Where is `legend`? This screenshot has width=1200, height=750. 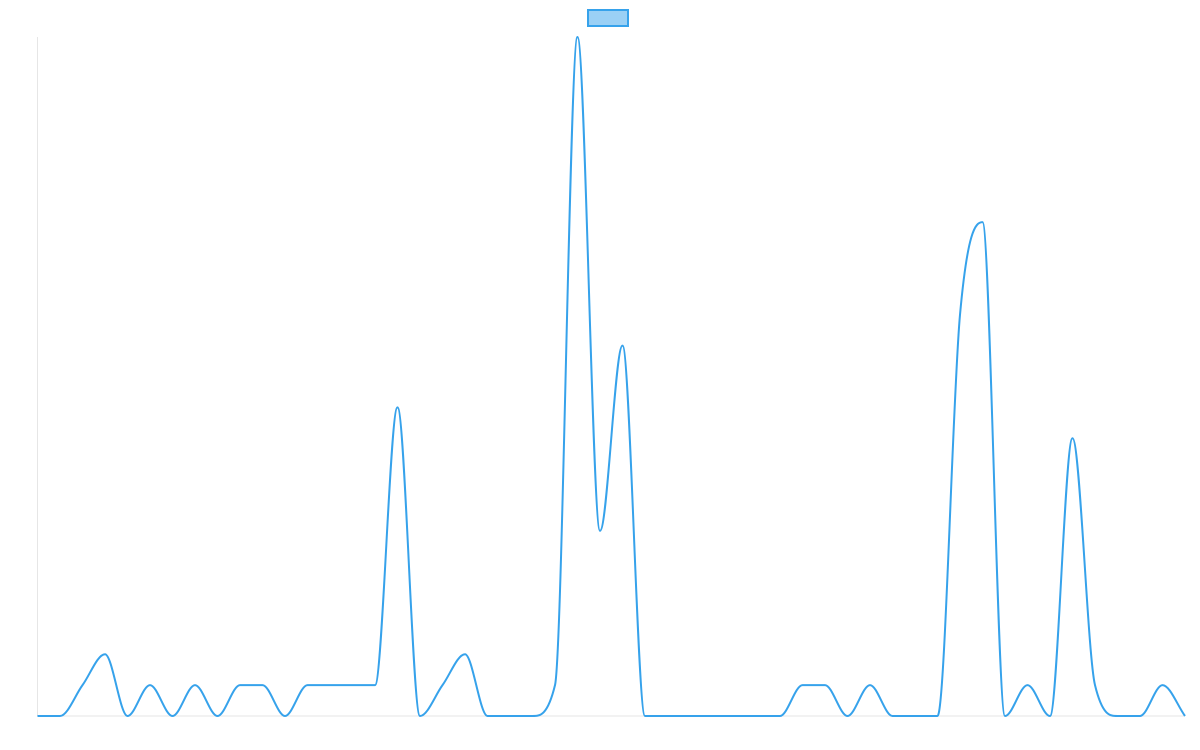 legend is located at coordinates (608, 18).